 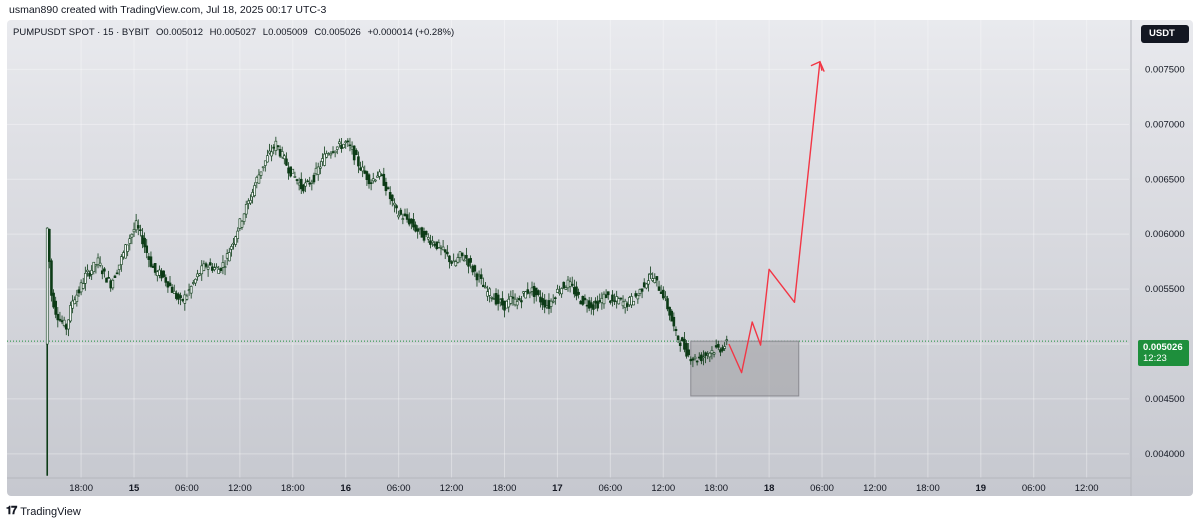 I want to click on ohlc-low: L0.005009, so click(x=285, y=32).